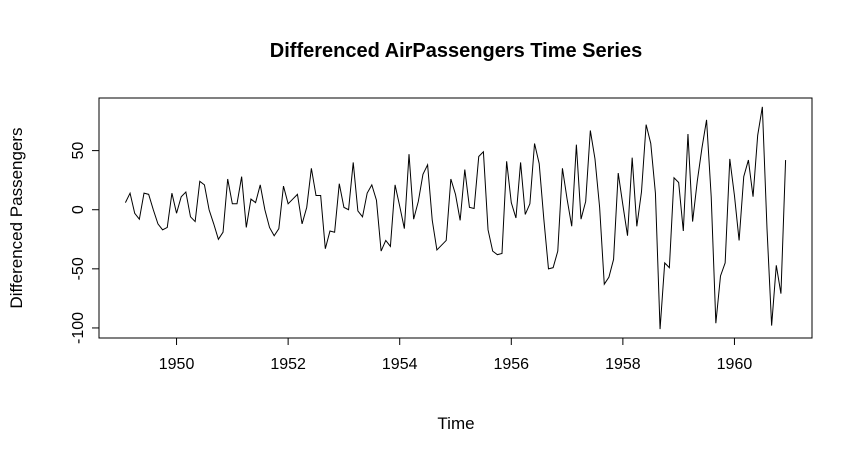 This screenshot has width=863, height=461. What do you see at coordinates (735, 364) in the screenshot?
I see `x-tick-label: 1960` at bounding box center [735, 364].